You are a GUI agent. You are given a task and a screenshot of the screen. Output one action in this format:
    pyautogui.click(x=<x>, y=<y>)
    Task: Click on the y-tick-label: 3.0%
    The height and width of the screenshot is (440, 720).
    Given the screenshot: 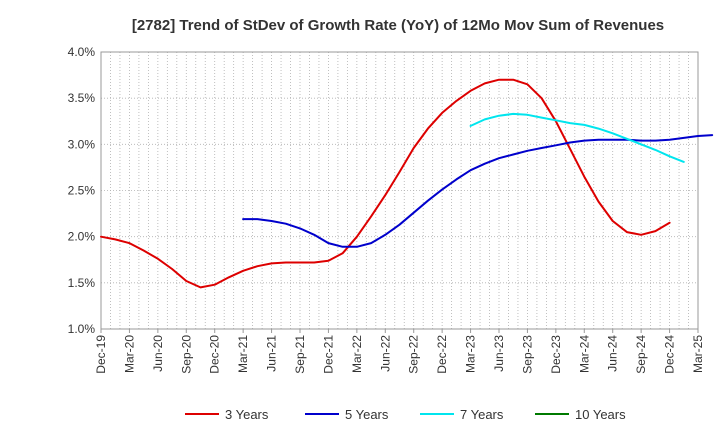 What is the action you would take?
    pyautogui.click(x=82, y=144)
    